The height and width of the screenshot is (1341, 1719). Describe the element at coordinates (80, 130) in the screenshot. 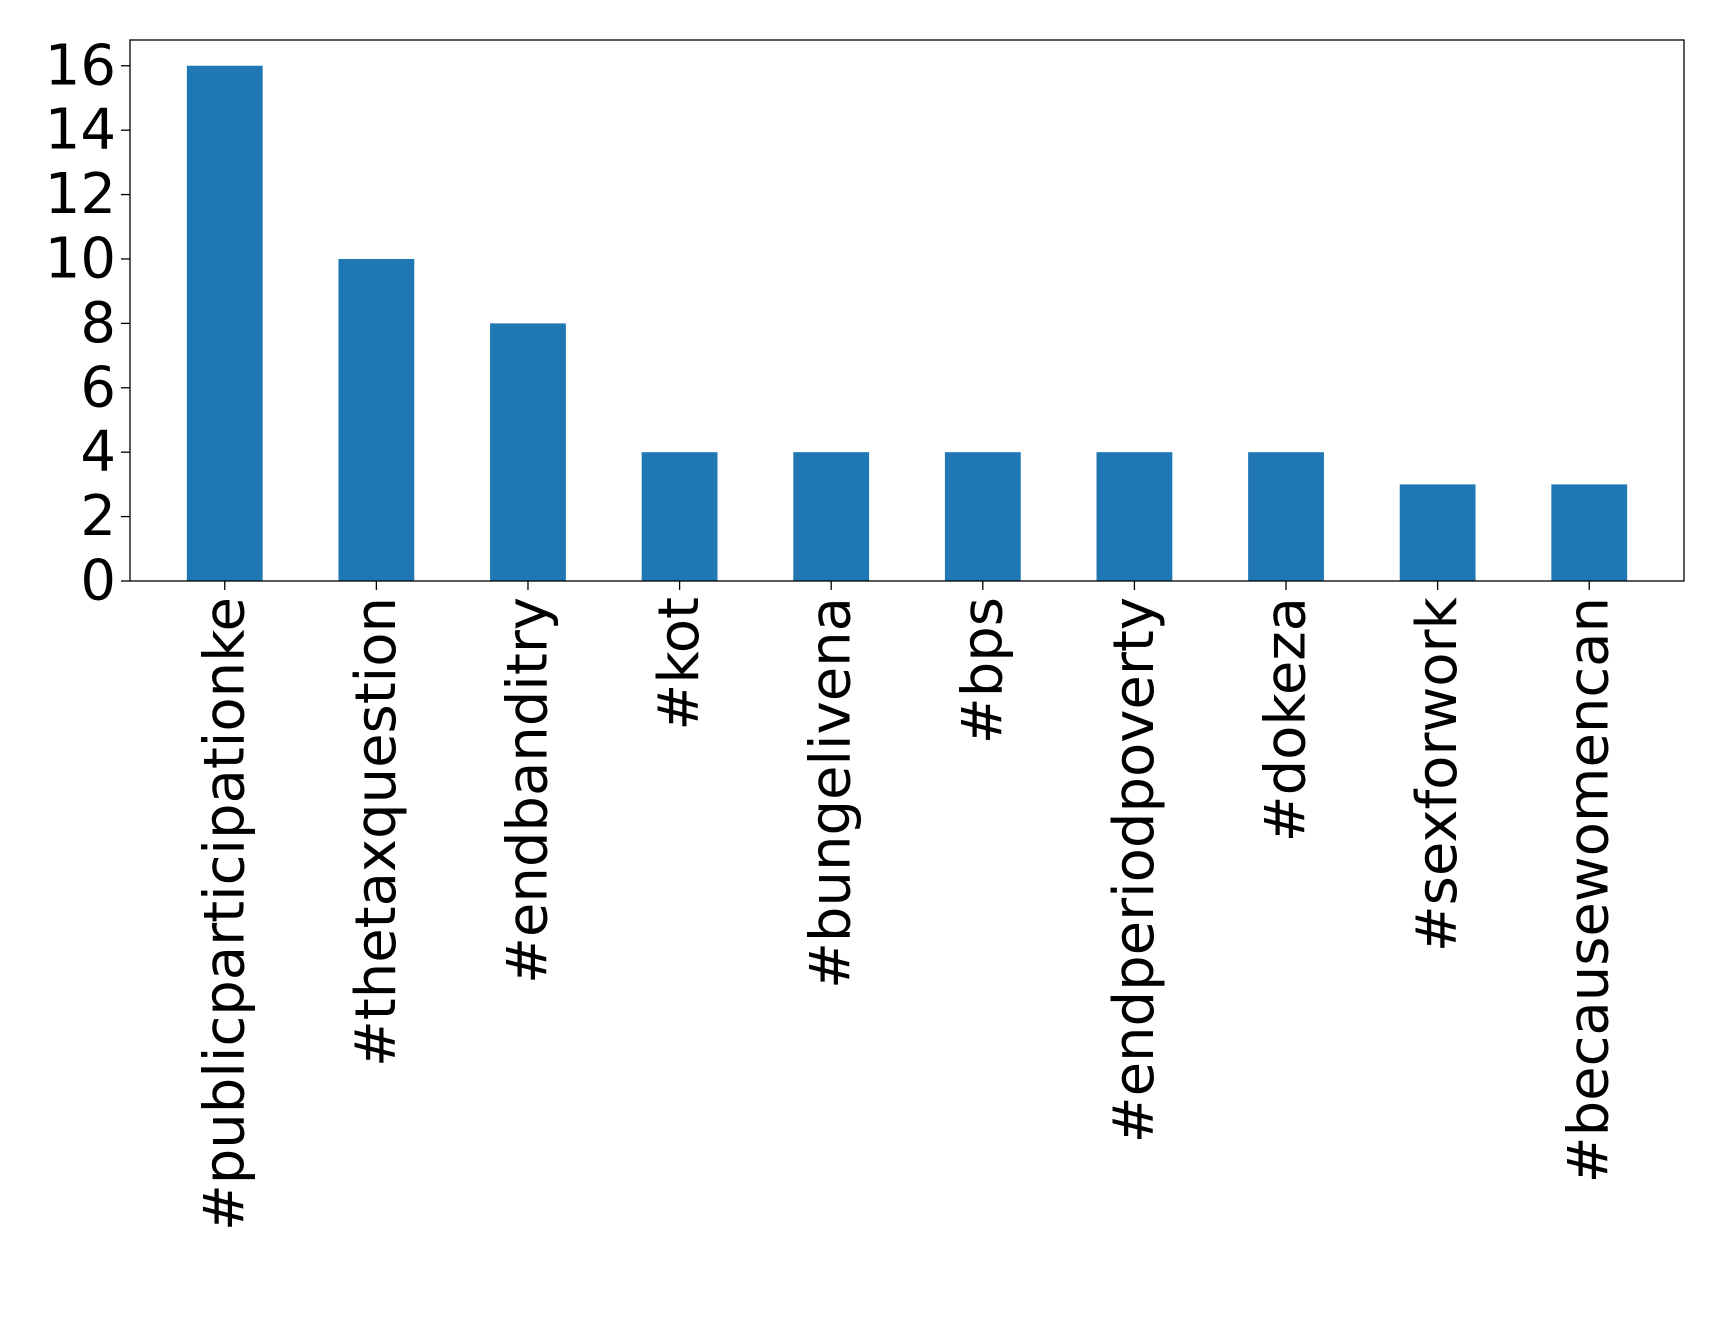

I see `y-tick-label: 14` at that location.